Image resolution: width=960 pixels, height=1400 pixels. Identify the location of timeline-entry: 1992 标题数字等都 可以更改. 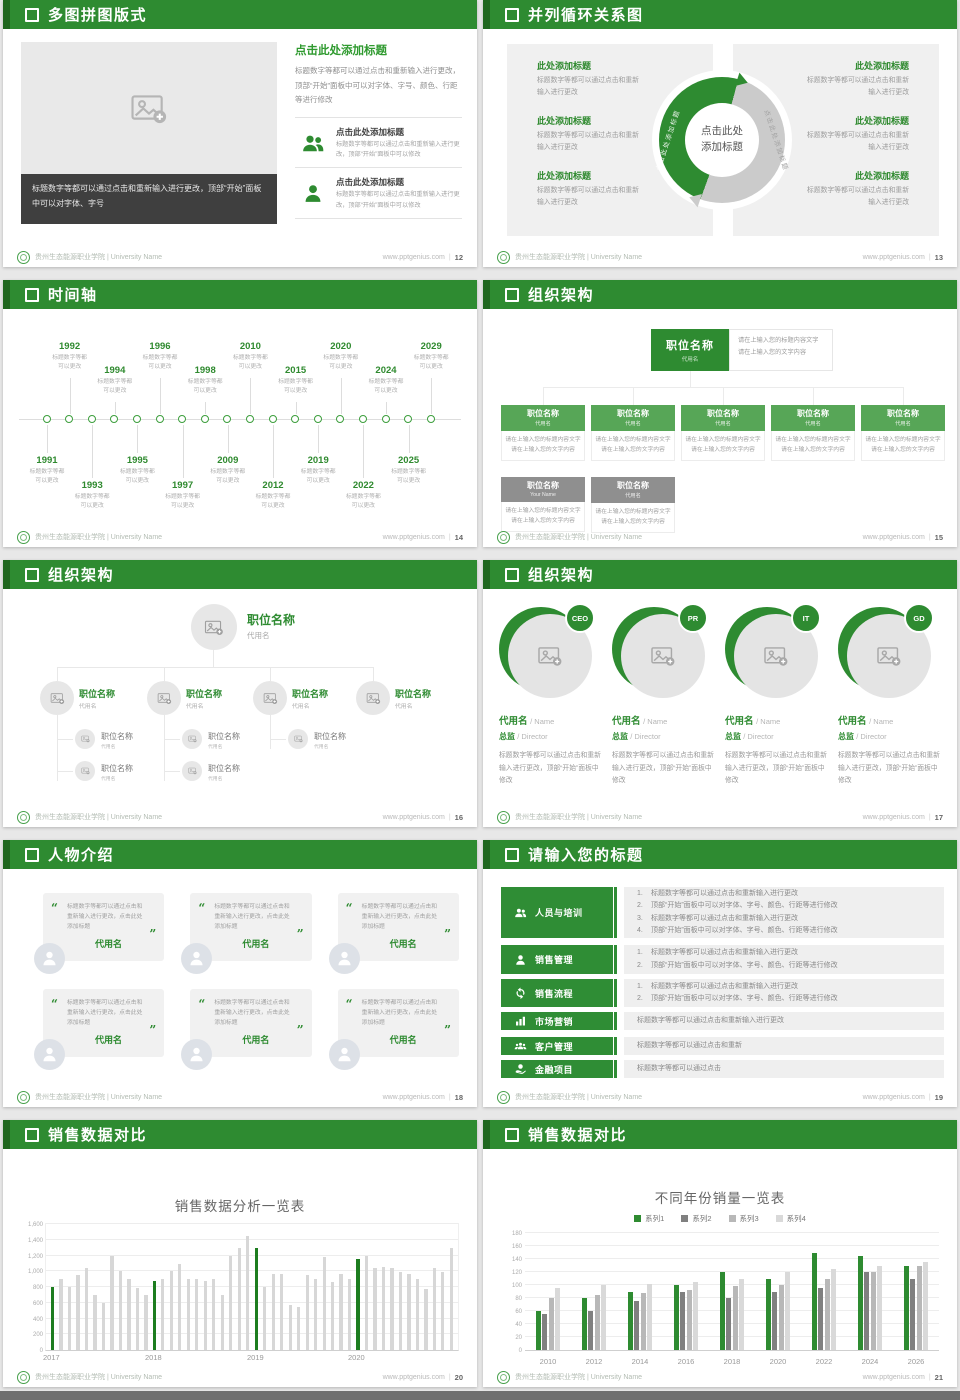
(70, 356).